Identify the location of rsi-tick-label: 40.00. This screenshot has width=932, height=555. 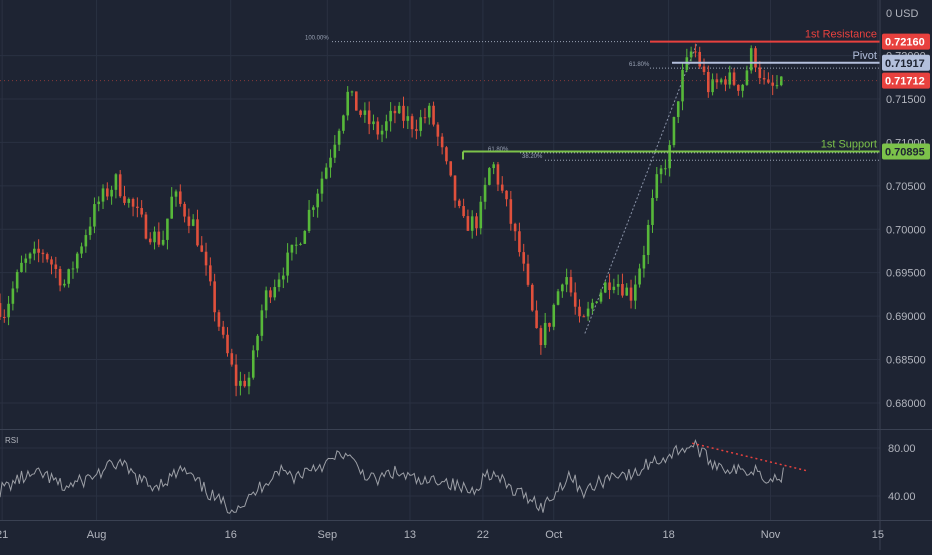
(902, 497).